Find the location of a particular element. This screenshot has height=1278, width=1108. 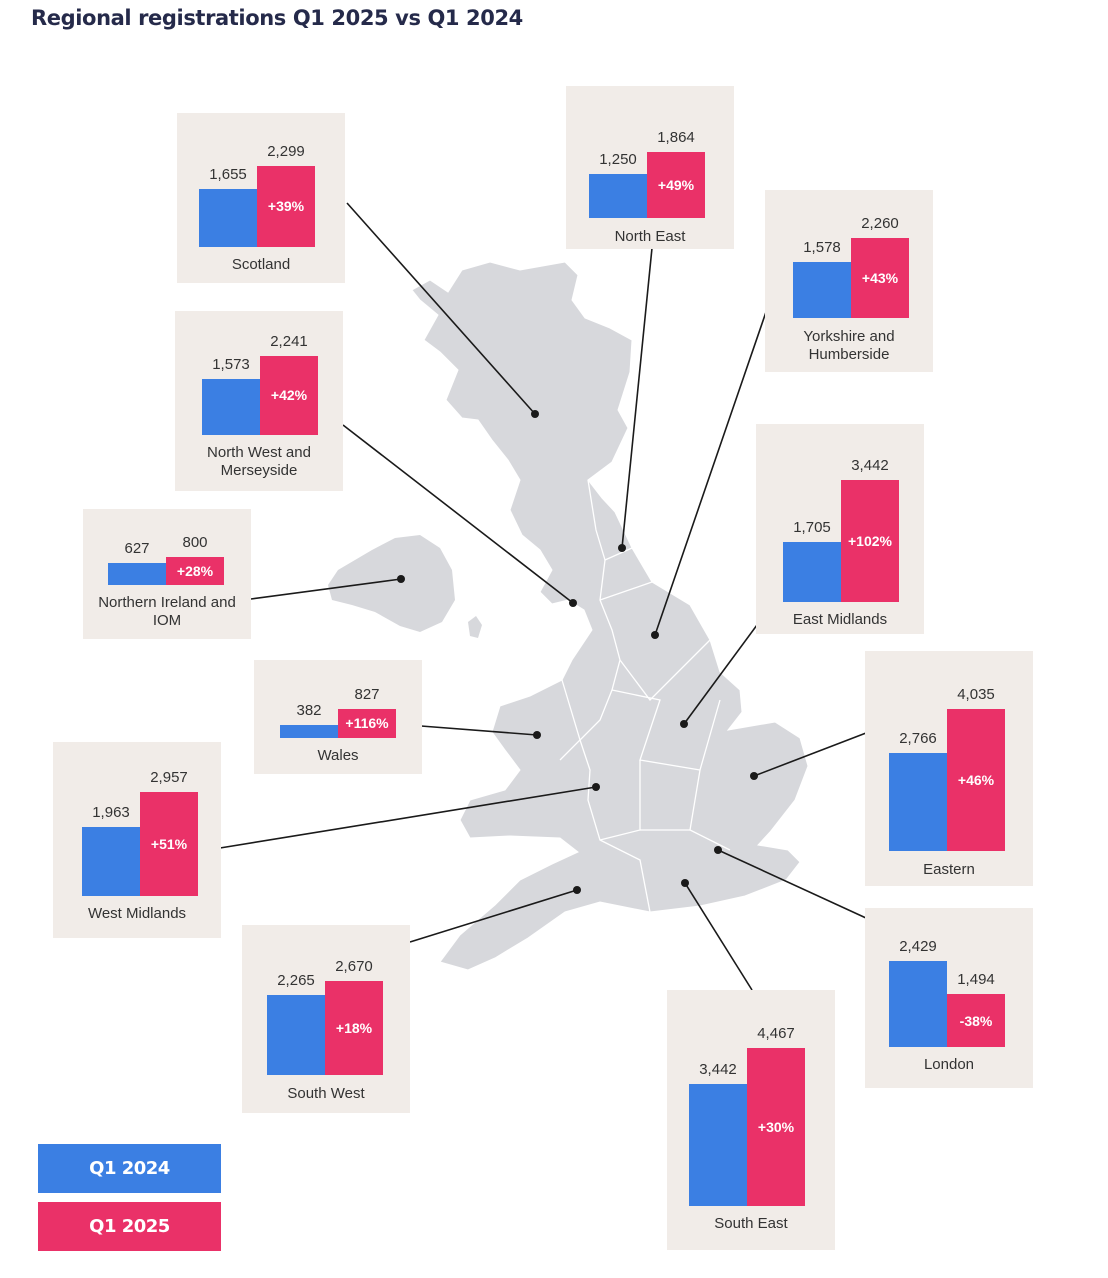

bar-q1-2025-west-midlands is located at coordinates (169, 843).